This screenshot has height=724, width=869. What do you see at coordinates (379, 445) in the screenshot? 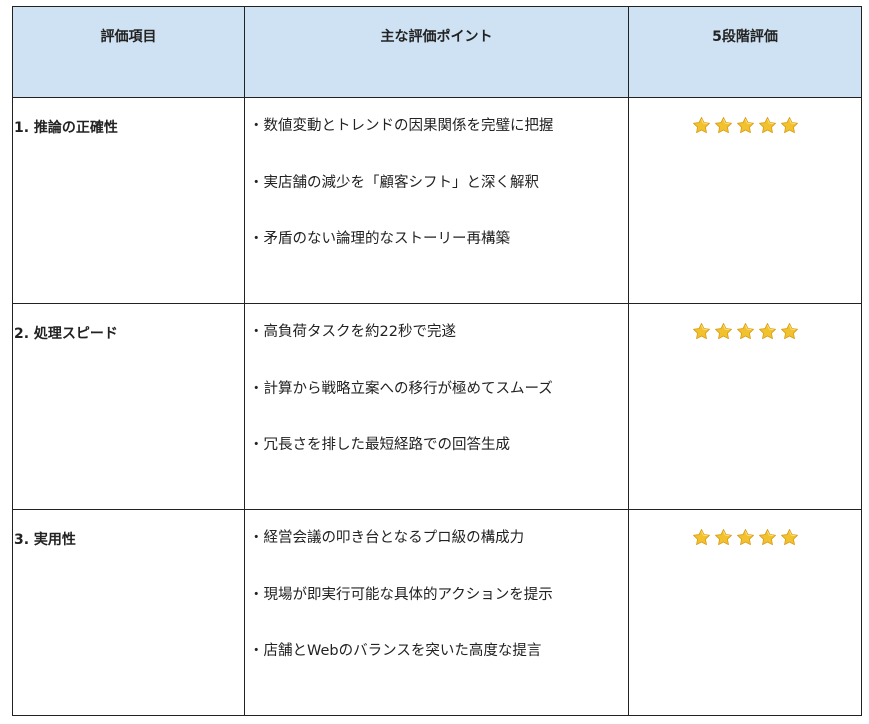
I see `evaluation-point: ・冗長さを排した最短経路での回答生成` at bounding box center [379, 445].